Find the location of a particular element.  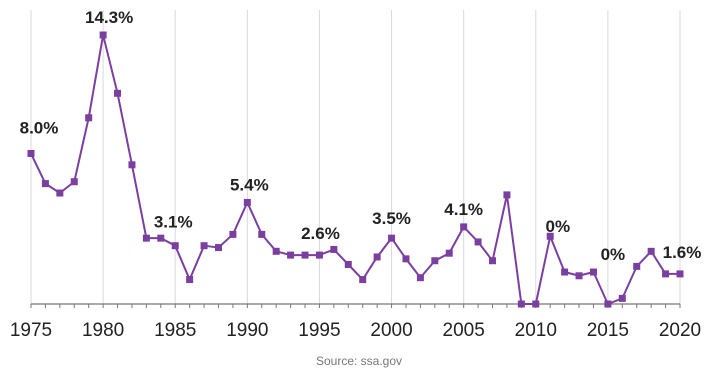

data-point-2007 is located at coordinates (493, 261).